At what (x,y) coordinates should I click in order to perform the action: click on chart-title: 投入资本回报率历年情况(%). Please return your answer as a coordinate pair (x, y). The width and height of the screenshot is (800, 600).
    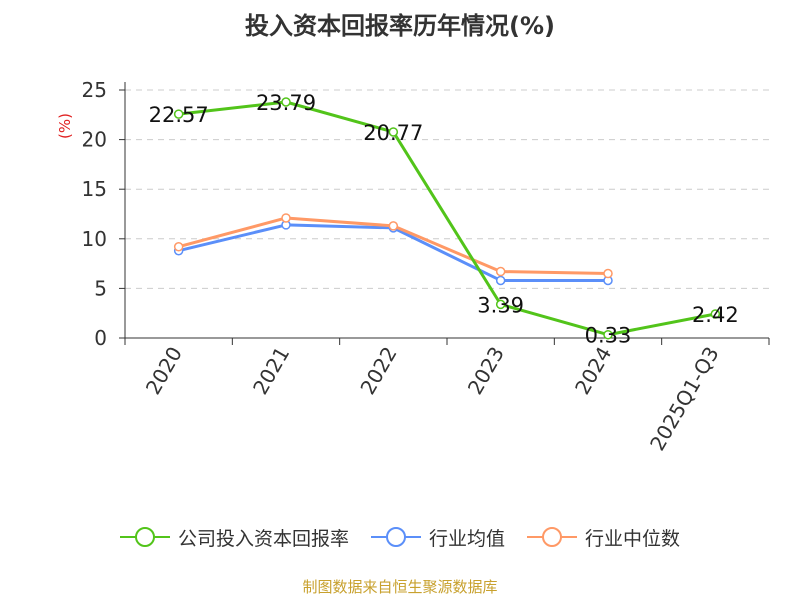
    Looking at the image, I should click on (400, 26).